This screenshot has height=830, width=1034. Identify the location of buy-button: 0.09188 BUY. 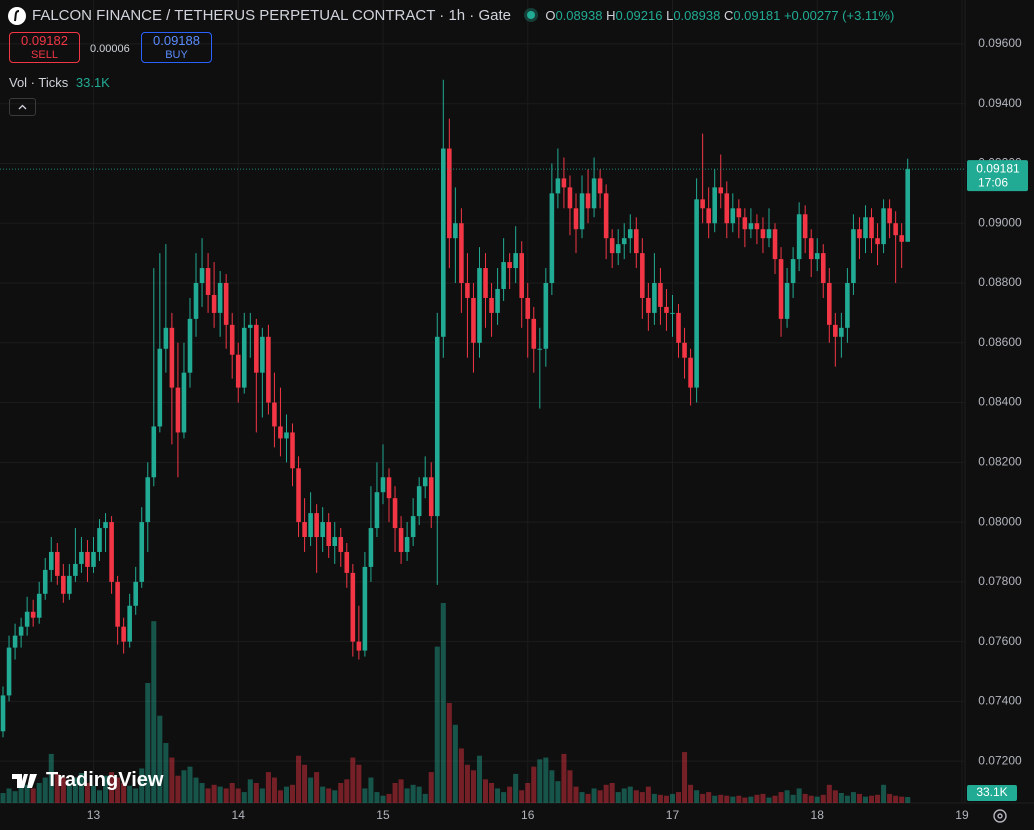
(176, 47).